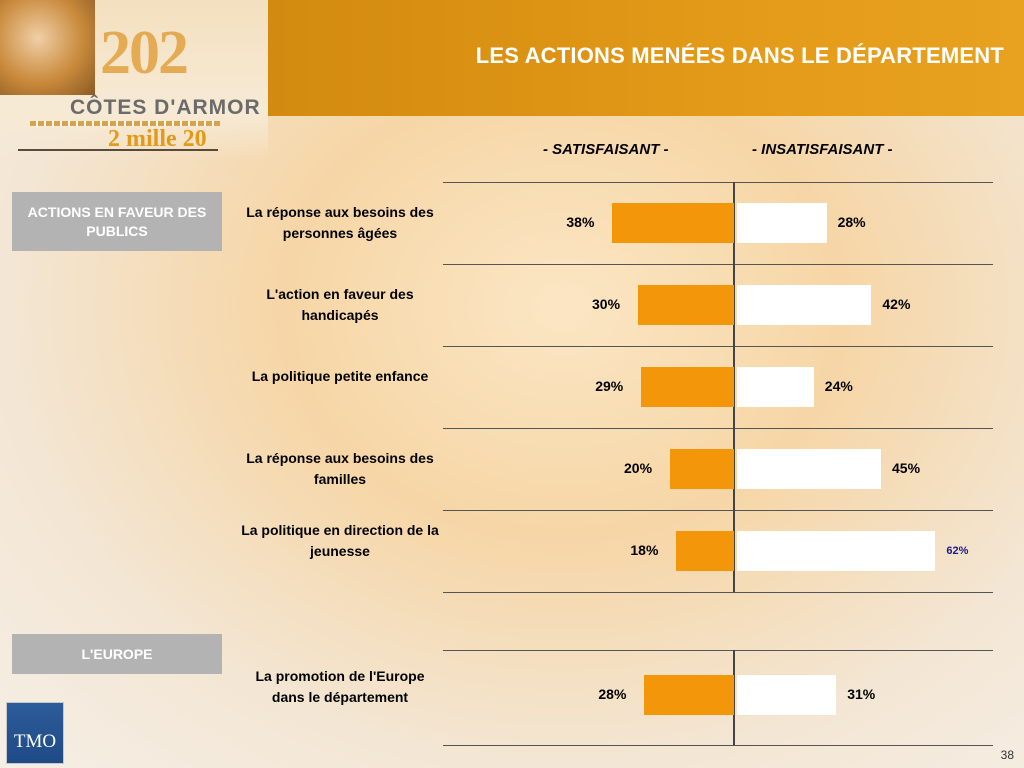  What do you see at coordinates (609, 386) in the screenshot?
I see `label-satisfied: 29%` at bounding box center [609, 386].